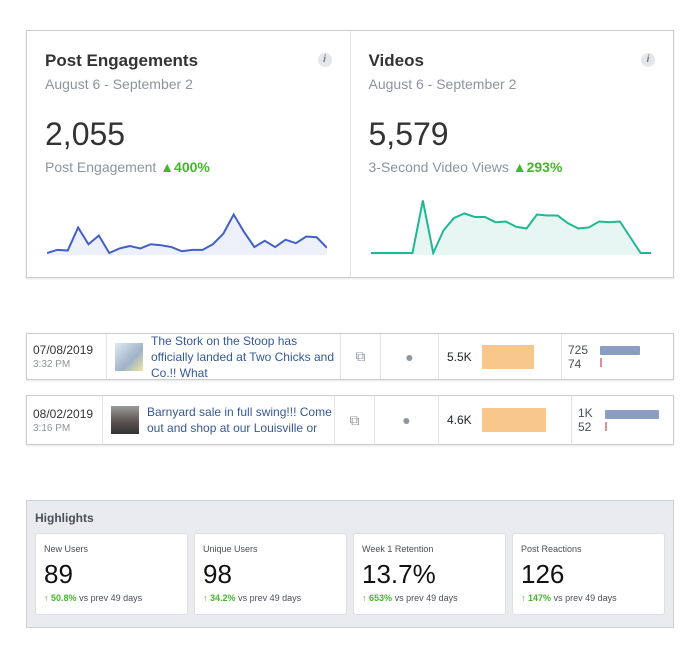  I want to click on tile-change: 34.2%, so click(223, 598).